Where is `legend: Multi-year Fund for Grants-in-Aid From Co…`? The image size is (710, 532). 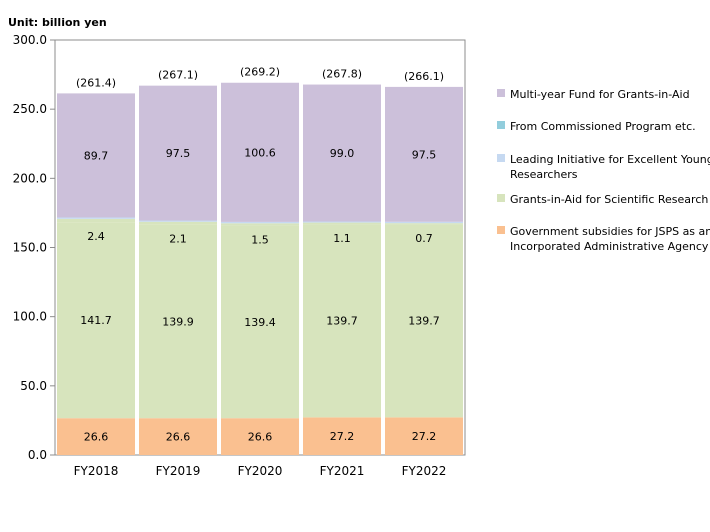 legend: Multi-year Fund for Grants-in-Aid From Co… is located at coordinates (603, 170).